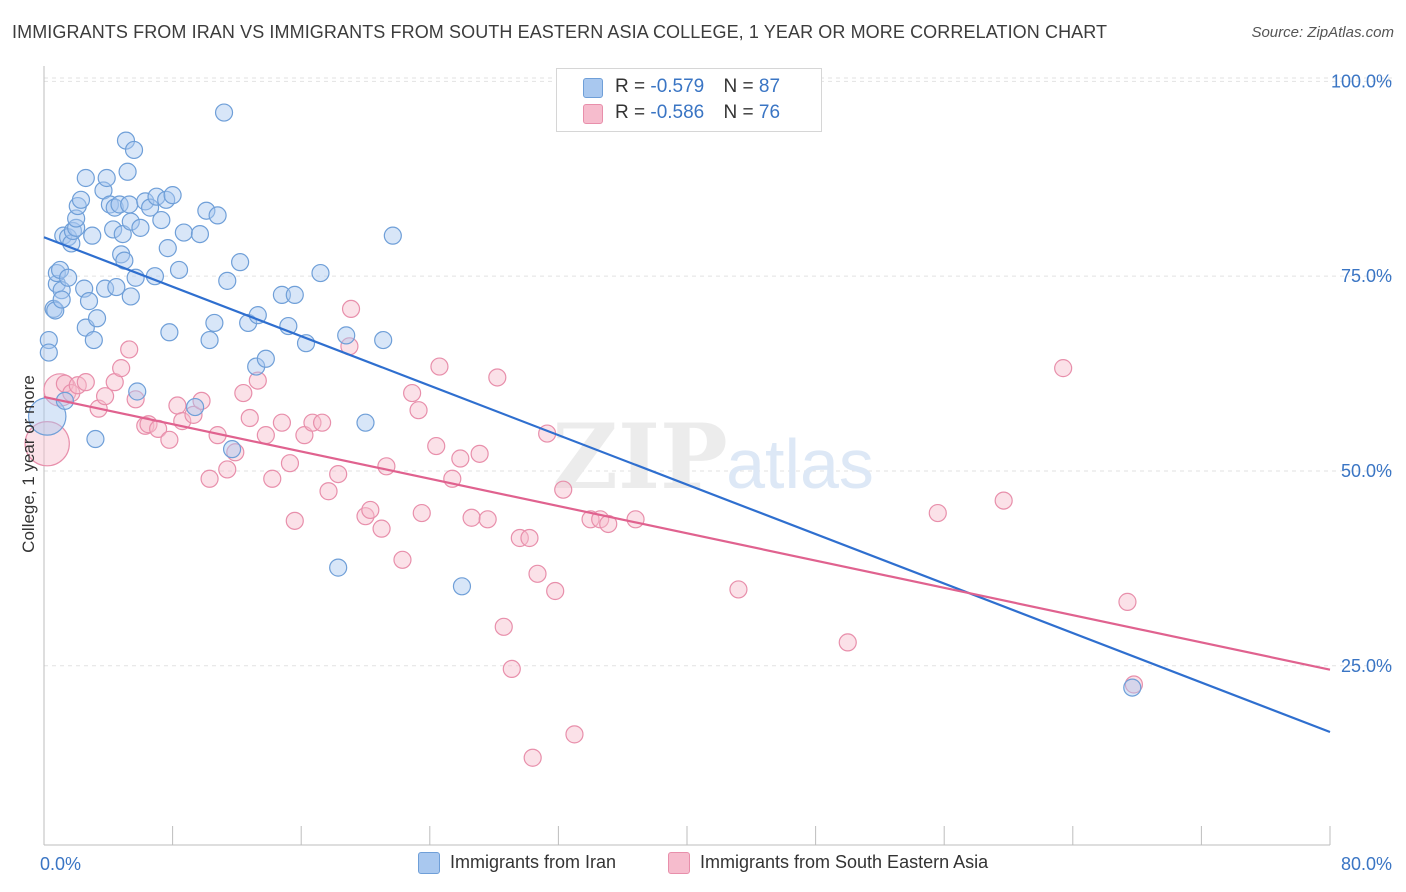  I want to click on x-tick-label: 0.0%, so click(60, 864).